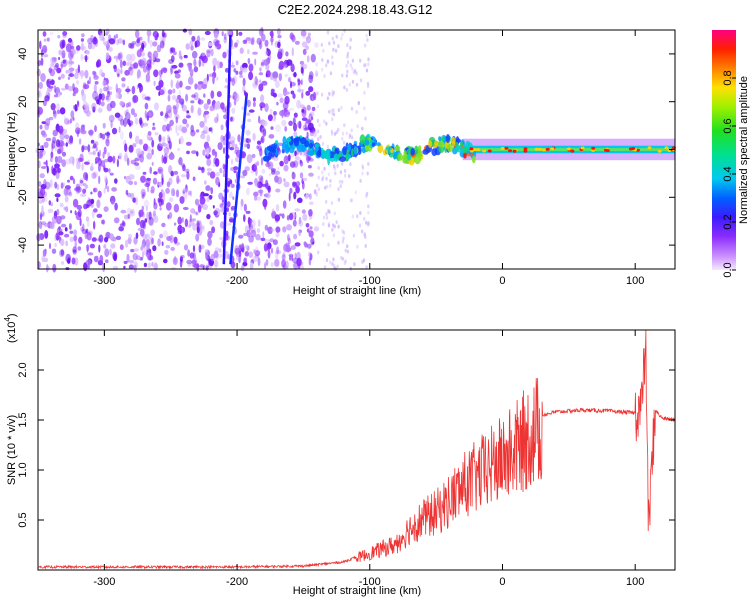 This screenshot has height=600, width=750. What do you see at coordinates (744, 150) in the screenshot?
I see `colorbar-label: Normalized spectral amplitude` at bounding box center [744, 150].